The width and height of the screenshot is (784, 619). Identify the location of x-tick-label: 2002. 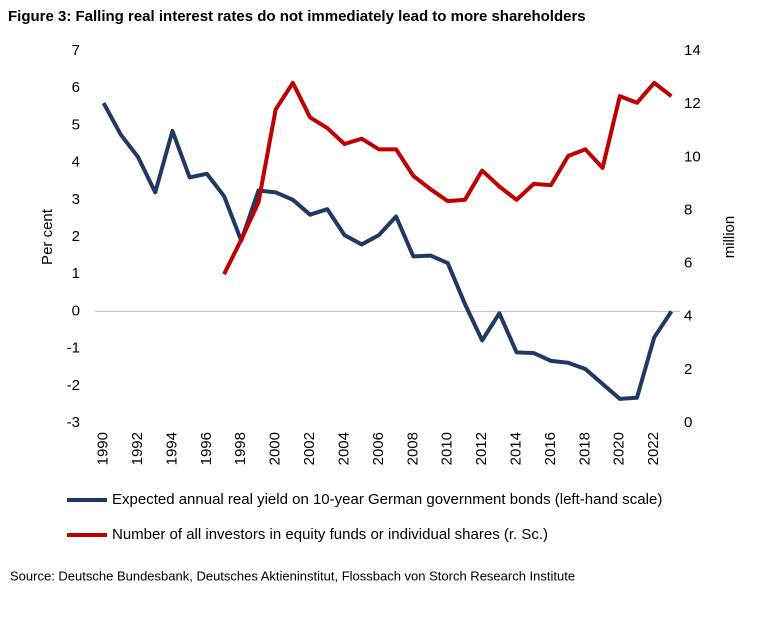
(309, 448).